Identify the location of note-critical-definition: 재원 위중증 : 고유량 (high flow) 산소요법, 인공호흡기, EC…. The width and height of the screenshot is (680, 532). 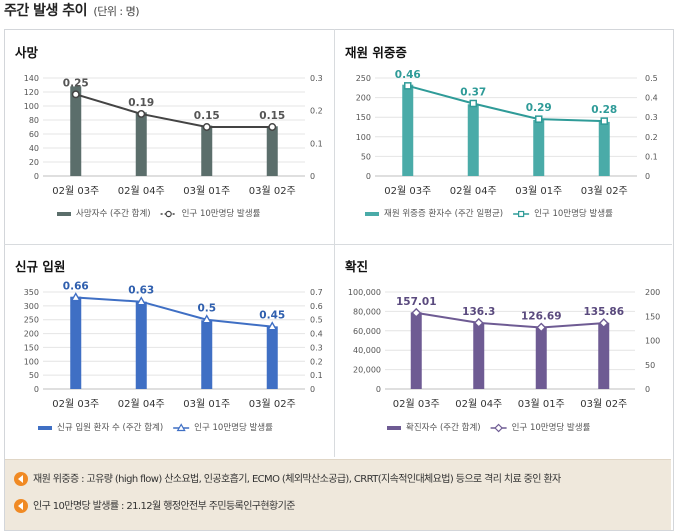
(287, 478).